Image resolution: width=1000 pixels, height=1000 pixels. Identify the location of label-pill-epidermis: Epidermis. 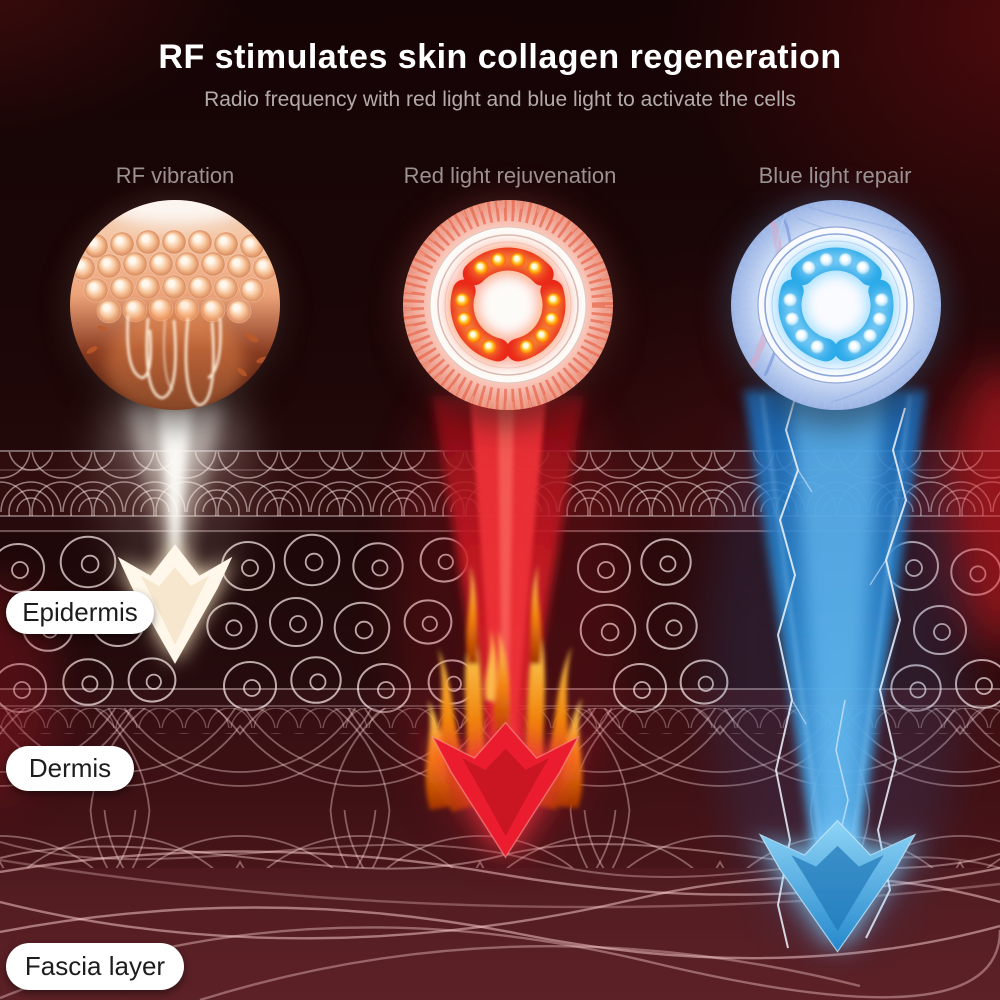
(80, 612).